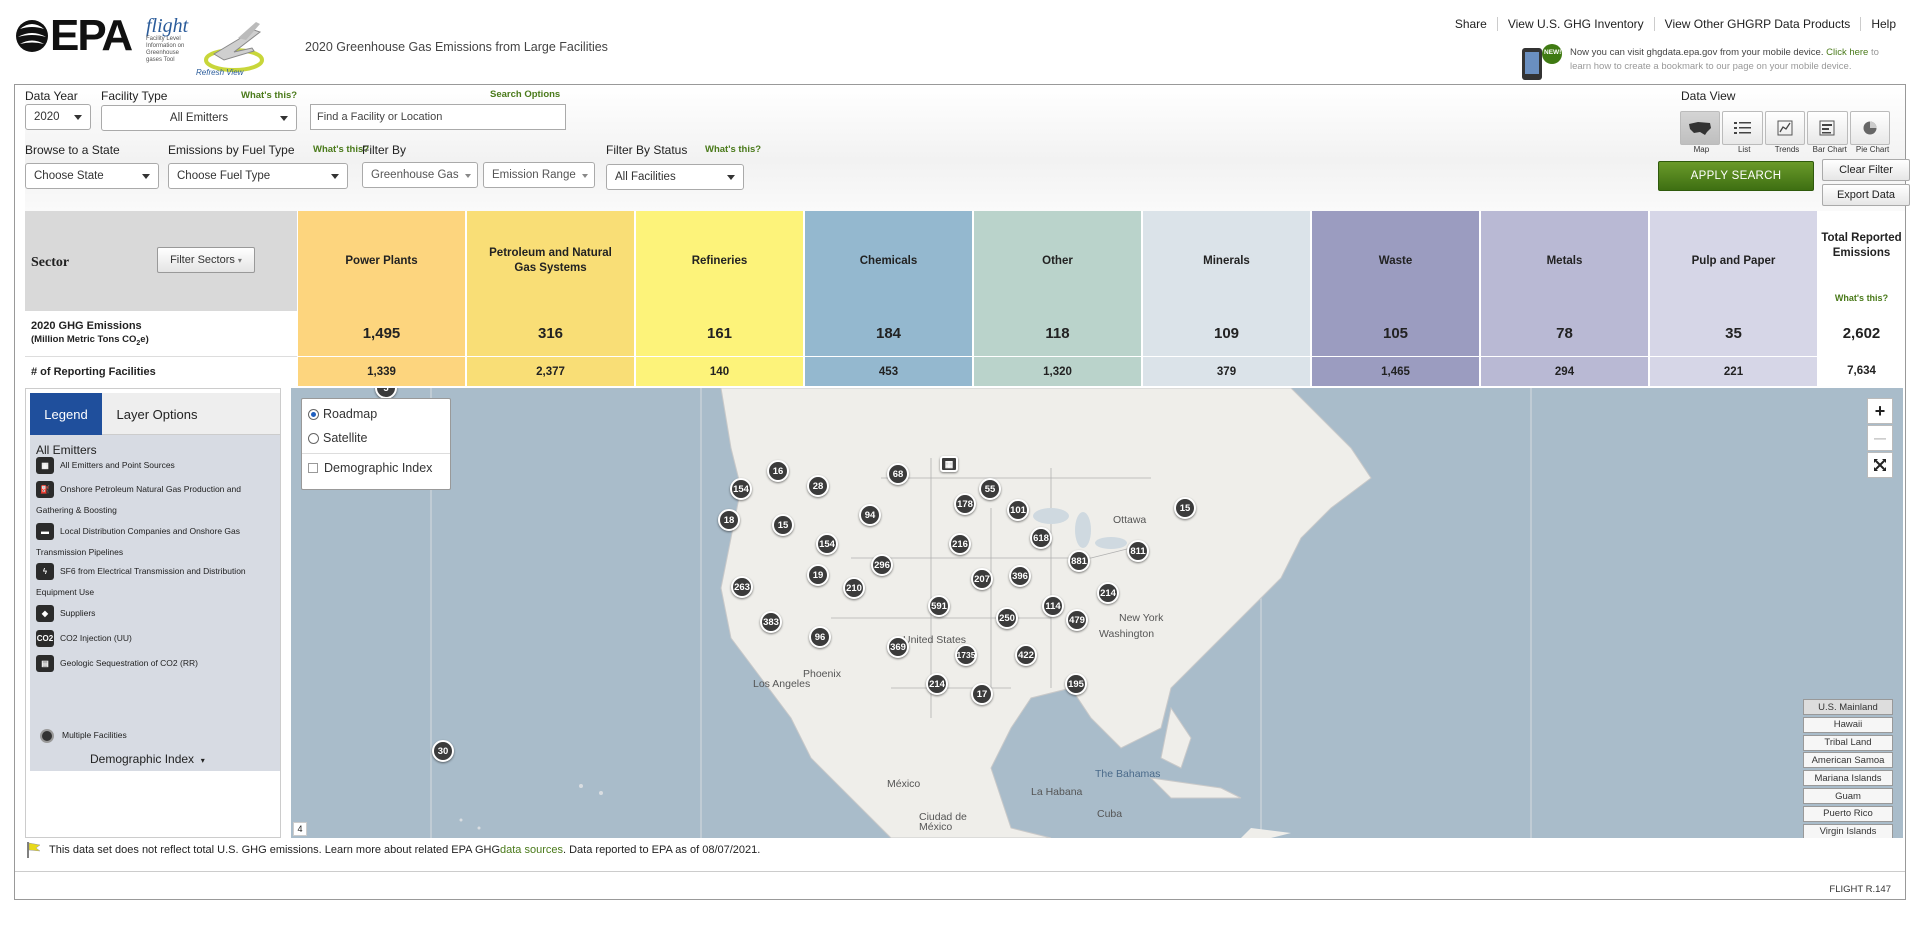 This screenshot has height=937, width=1920. Describe the element at coordinates (1848, 724) in the screenshot. I see `region-button: Hawaii` at that location.